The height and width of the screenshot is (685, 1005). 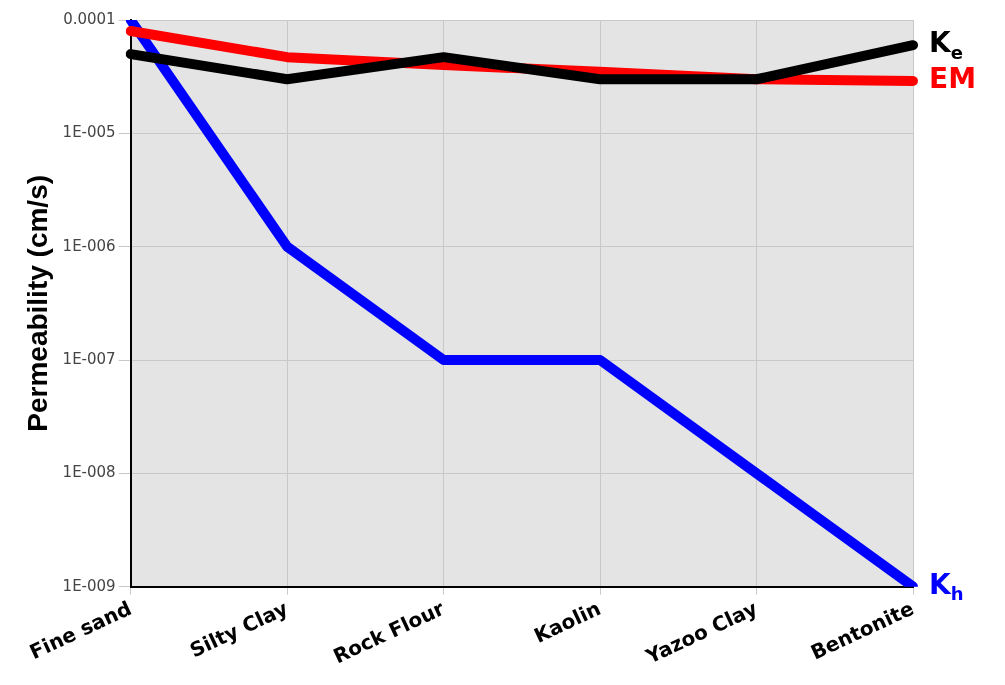 I want to click on y-tick-label: 1E-008, so click(x=89, y=472).